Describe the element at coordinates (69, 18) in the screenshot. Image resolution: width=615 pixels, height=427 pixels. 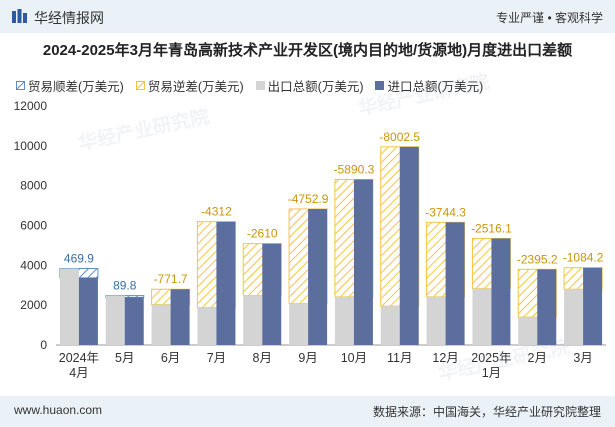
I see `brand-name: 华经情报网` at that location.